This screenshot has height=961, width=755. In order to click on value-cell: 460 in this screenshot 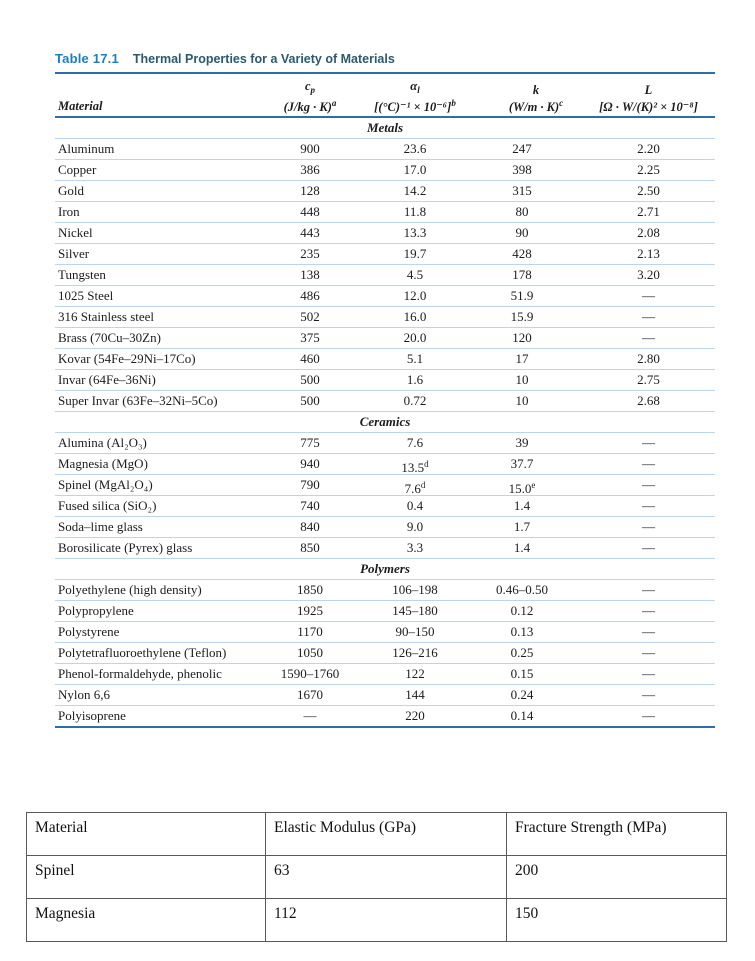, I will do `click(310, 358)`.